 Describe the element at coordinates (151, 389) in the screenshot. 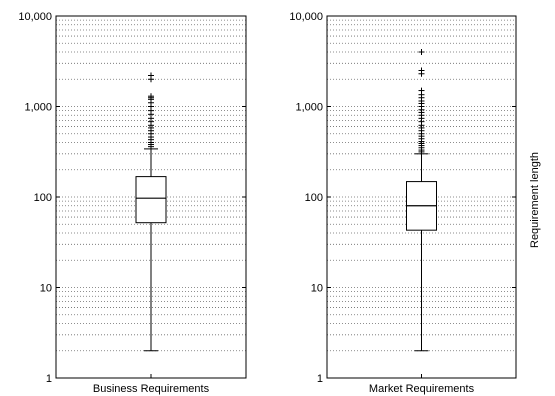

I see `x-category-label: Business Requirements` at that location.